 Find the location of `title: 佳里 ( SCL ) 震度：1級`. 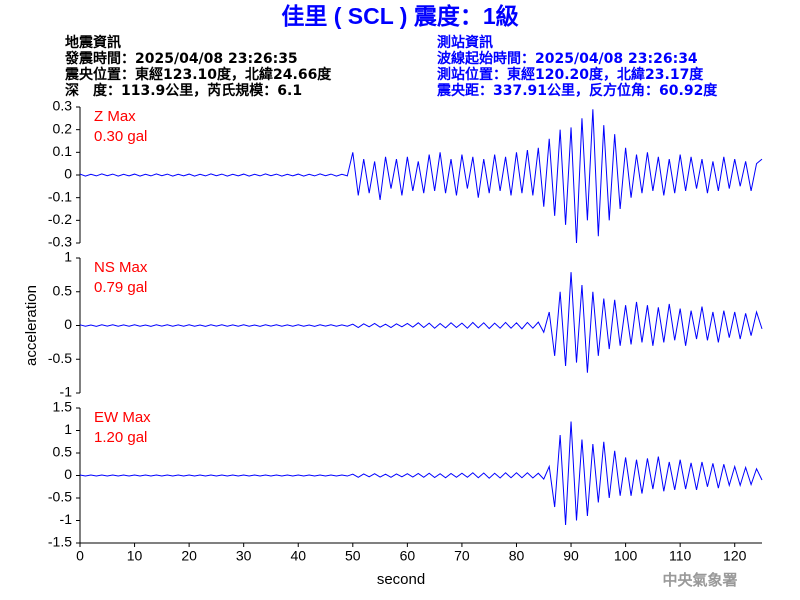

title: 佳里 ( SCL ) 震度：1級 is located at coordinates (399, 16).